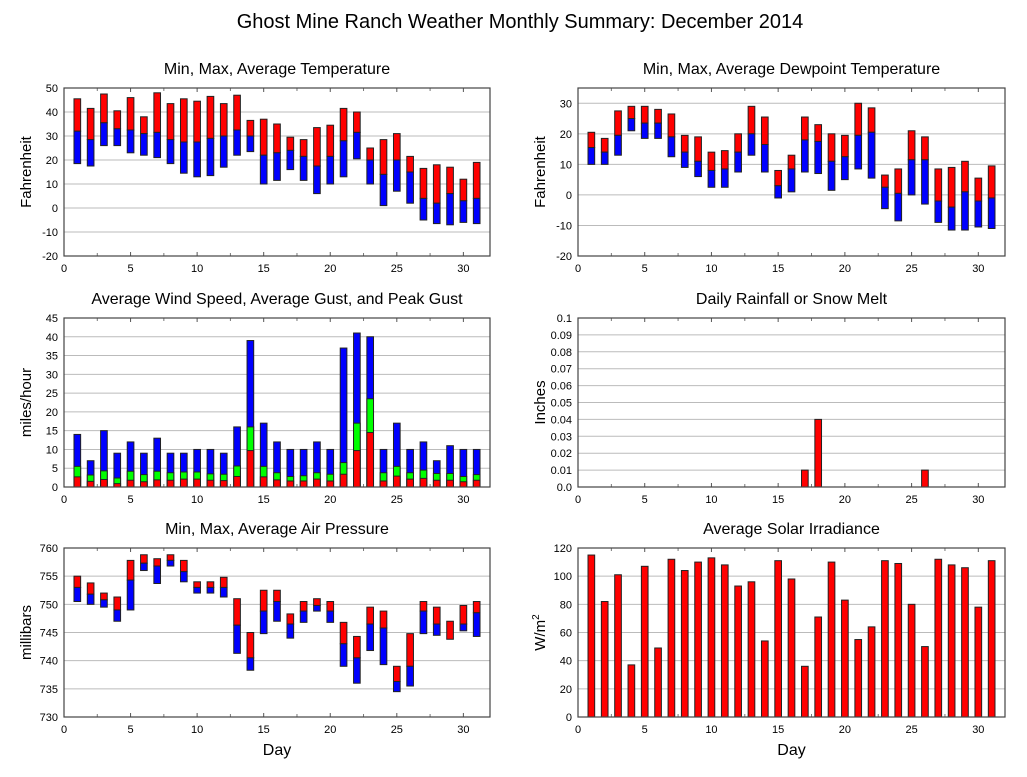 This screenshot has width=1027, height=777. What do you see at coordinates (52, 357) in the screenshot?
I see `y-tick-label: 35` at bounding box center [52, 357].